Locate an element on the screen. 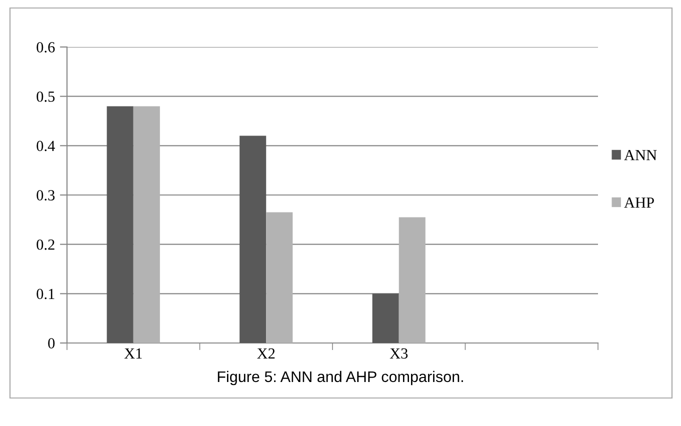 This screenshot has width=681, height=426. y-tick-label: 0.2 is located at coordinates (45, 244).